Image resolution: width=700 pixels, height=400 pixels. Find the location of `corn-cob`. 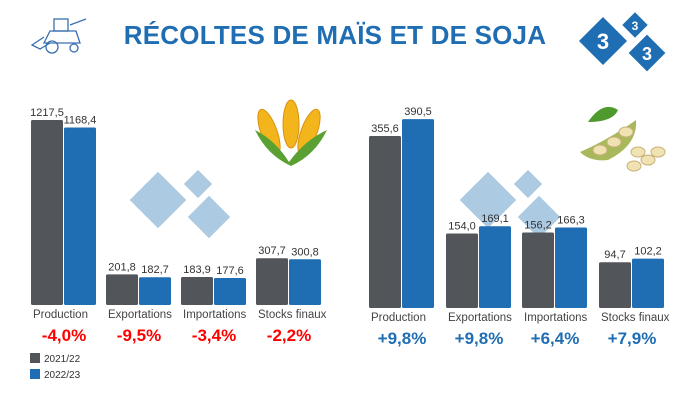

corn-cob is located at coordinates (291, 124).